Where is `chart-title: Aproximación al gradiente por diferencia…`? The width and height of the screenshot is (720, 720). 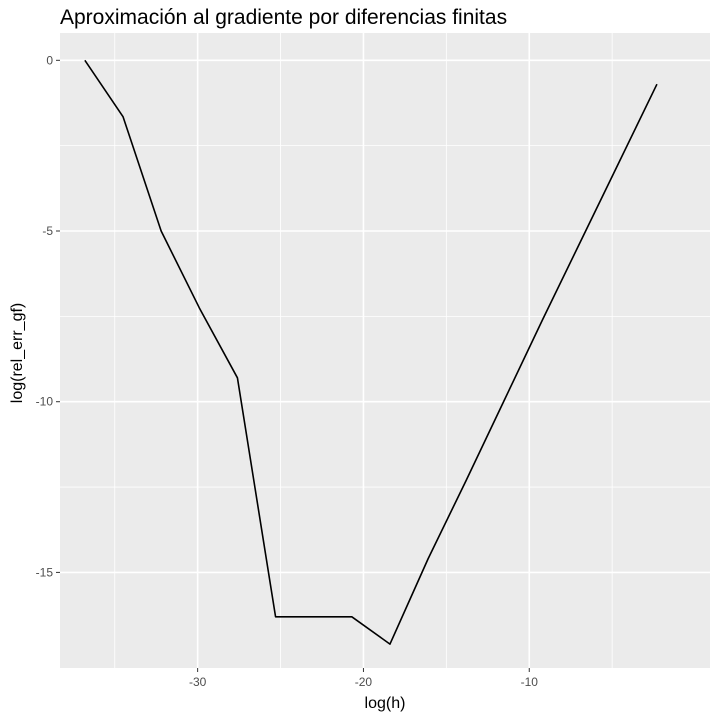 chart-title: Aproximación al gradiente por diferencia… is located at coordinates (283, 17).